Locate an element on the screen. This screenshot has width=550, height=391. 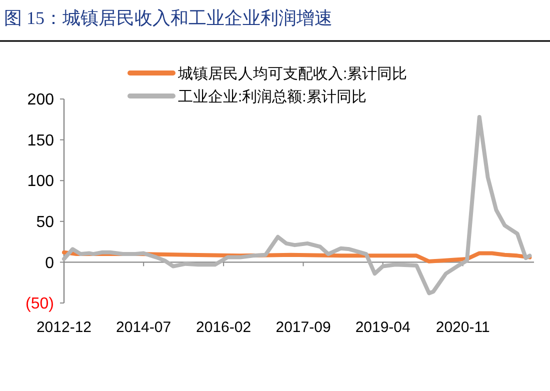
x-tick-label: 2020-11 is located at coordinates (463, 327).